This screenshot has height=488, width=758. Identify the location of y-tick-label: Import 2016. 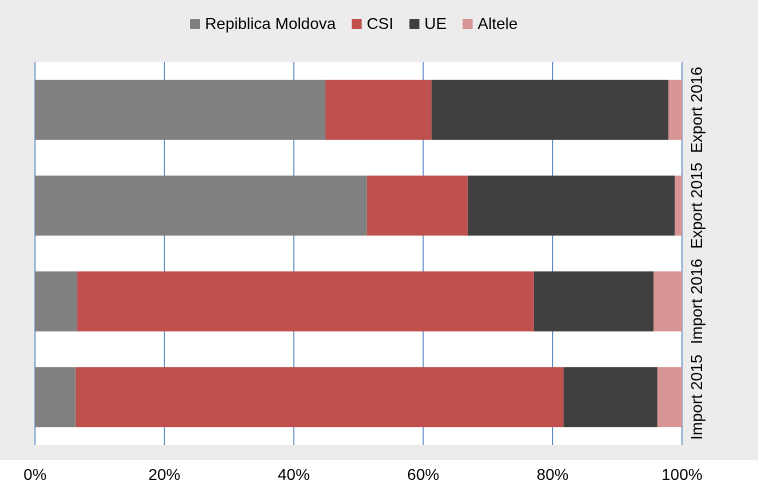
(697, 301).